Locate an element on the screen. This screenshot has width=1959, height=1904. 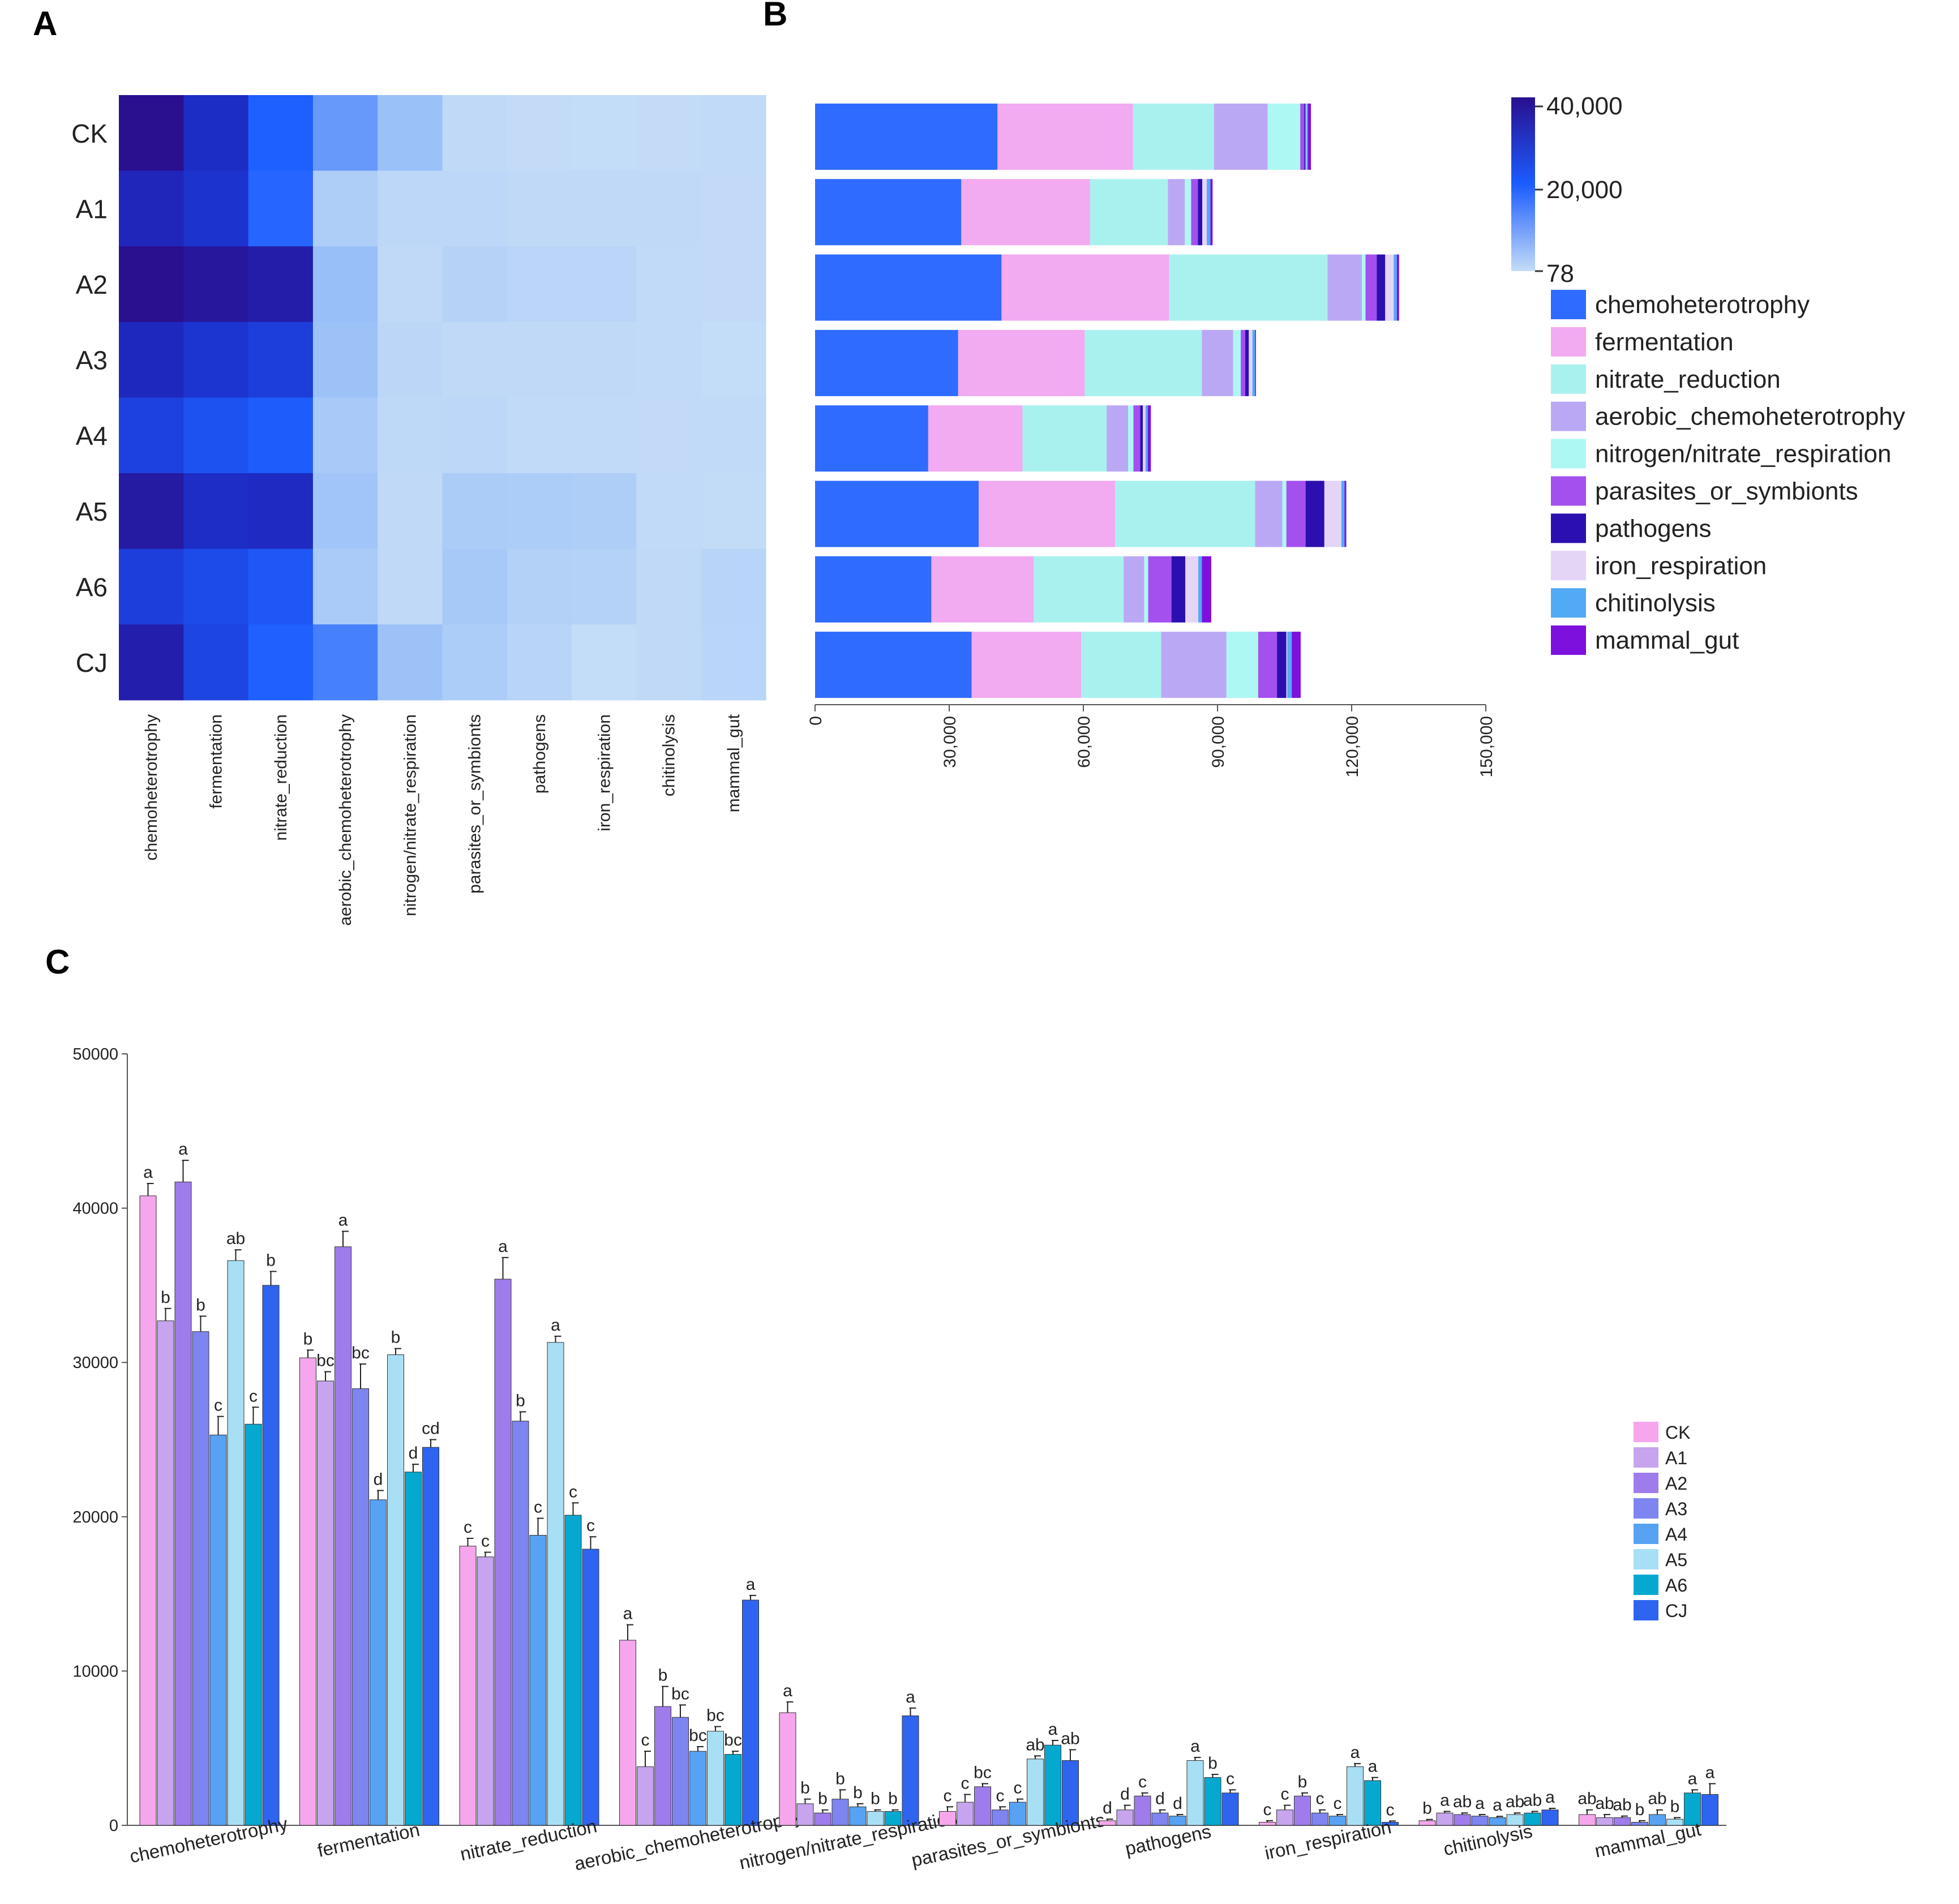
significance-letter: cd is located at coordinates (431, 1429).